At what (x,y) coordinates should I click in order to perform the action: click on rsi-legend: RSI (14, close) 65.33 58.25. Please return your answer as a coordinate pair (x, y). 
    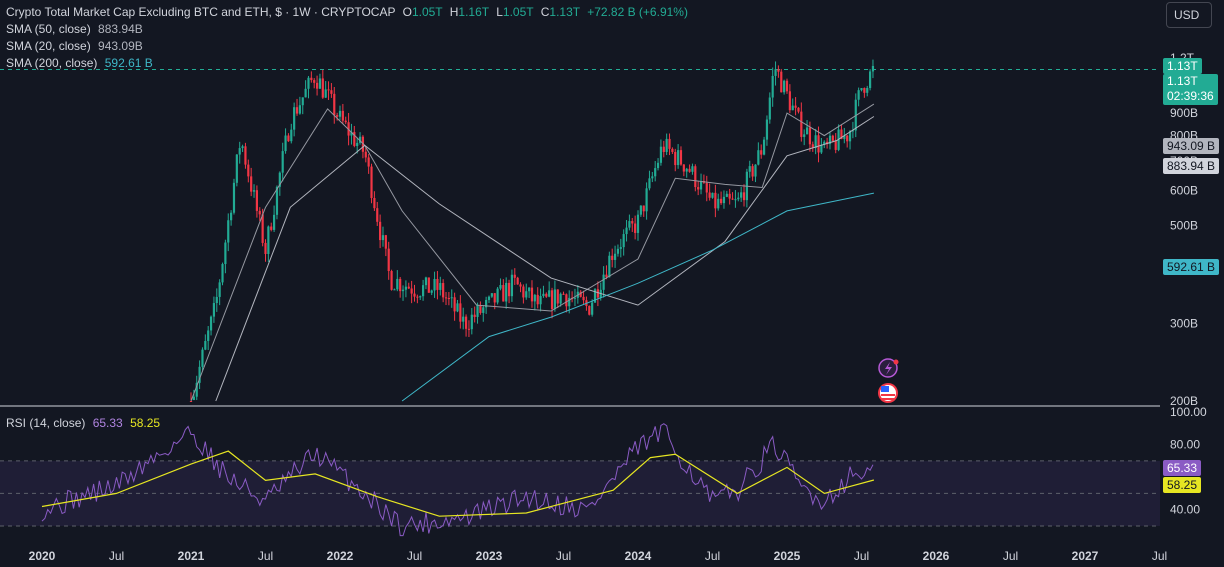
    Looking at the image, I should click on (83, 423).